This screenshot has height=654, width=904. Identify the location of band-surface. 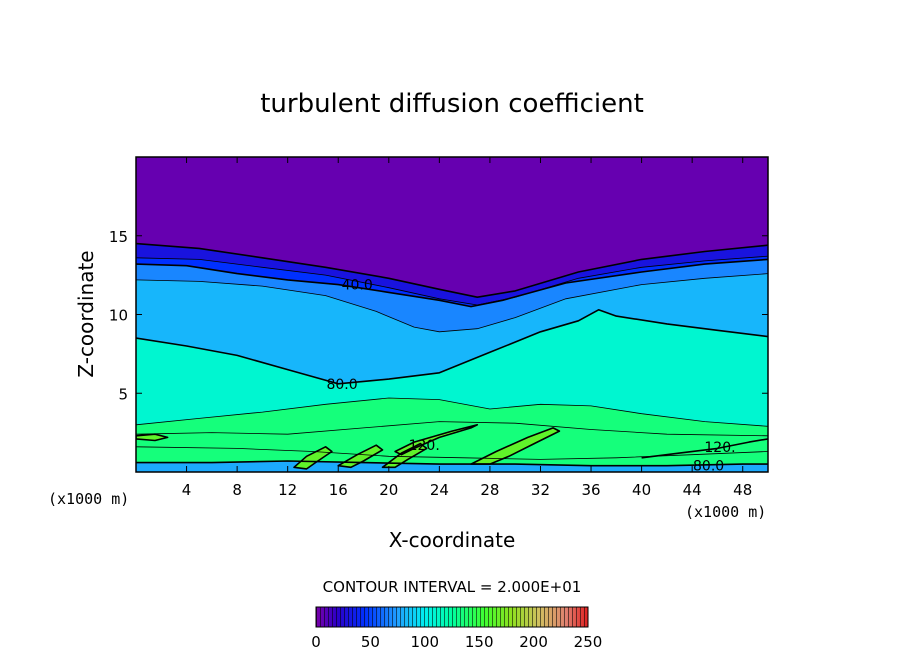
(452, 466).